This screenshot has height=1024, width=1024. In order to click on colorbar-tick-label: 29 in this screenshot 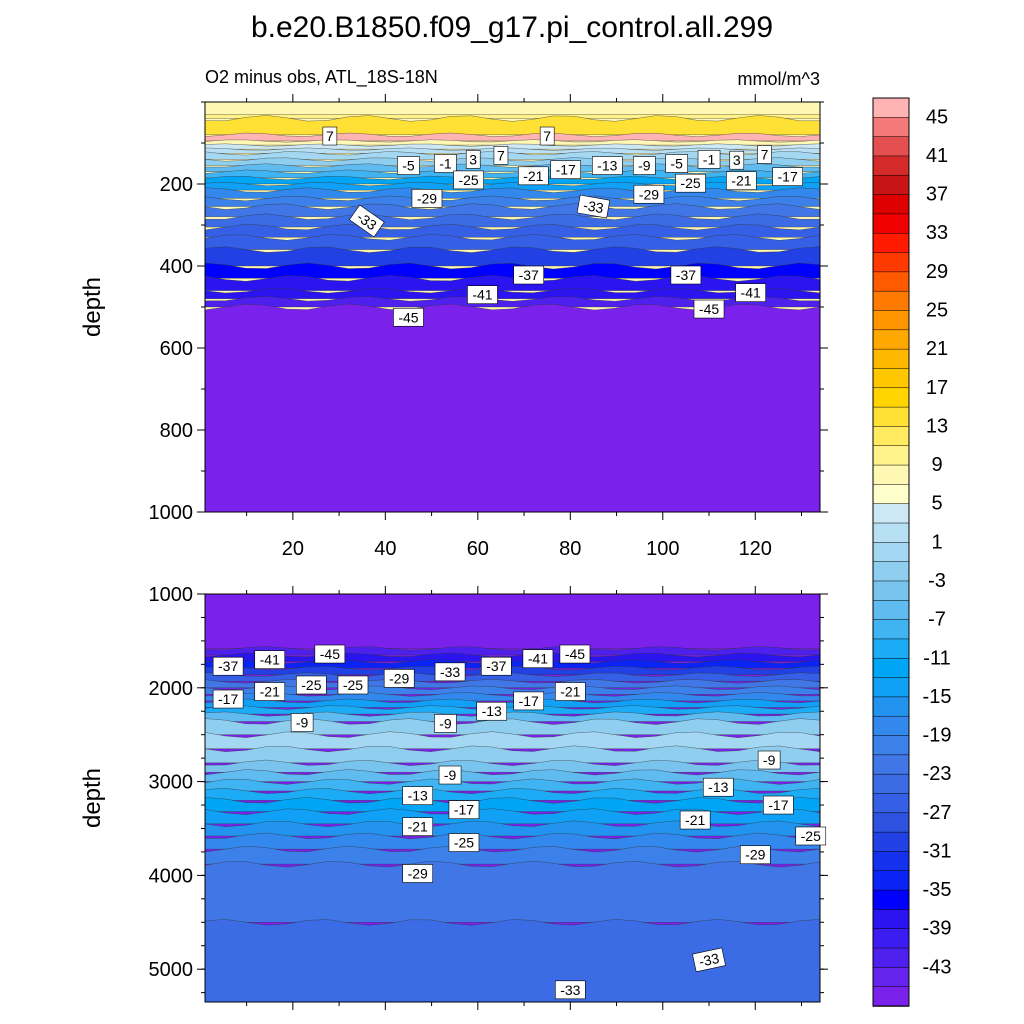, I will do `click(937, 272)`.